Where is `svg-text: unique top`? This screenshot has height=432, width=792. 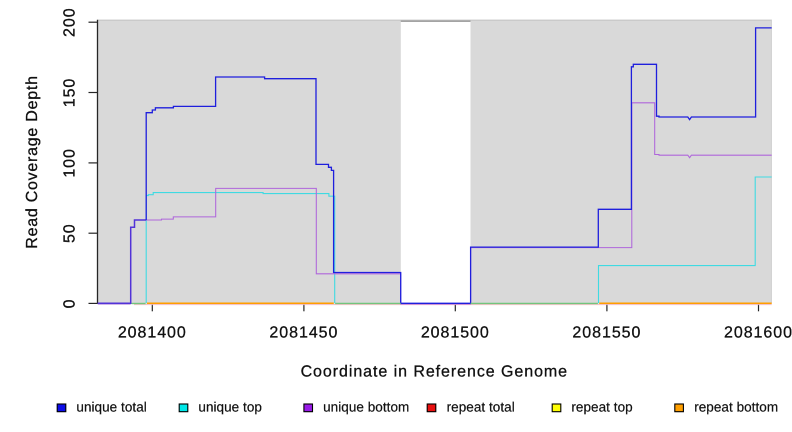
svg-text: unique top is located at coordinates (230, 406).